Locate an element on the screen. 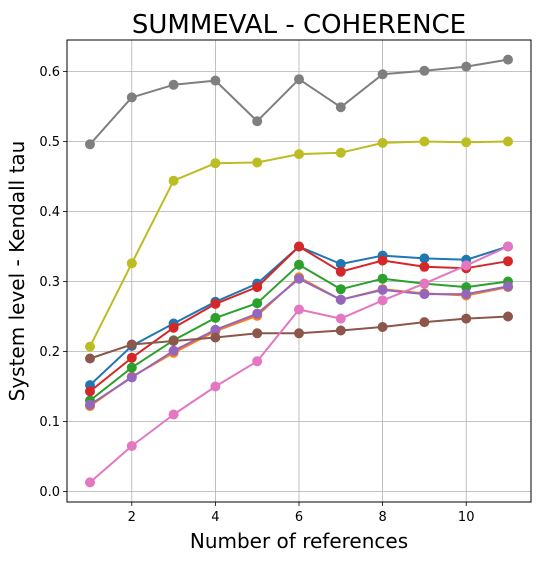 The height and width of the screenshot is (561, 542). y-tick-label: 0.0 is located at coordinates (49, 492).